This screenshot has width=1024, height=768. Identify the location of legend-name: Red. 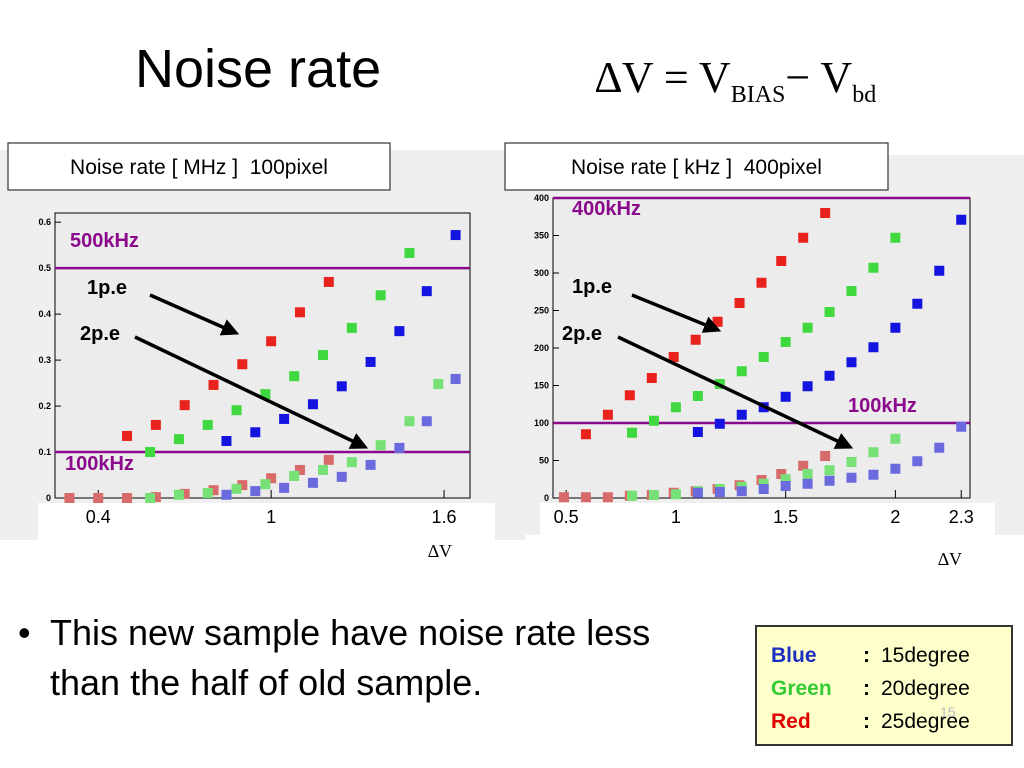
(791, 721).